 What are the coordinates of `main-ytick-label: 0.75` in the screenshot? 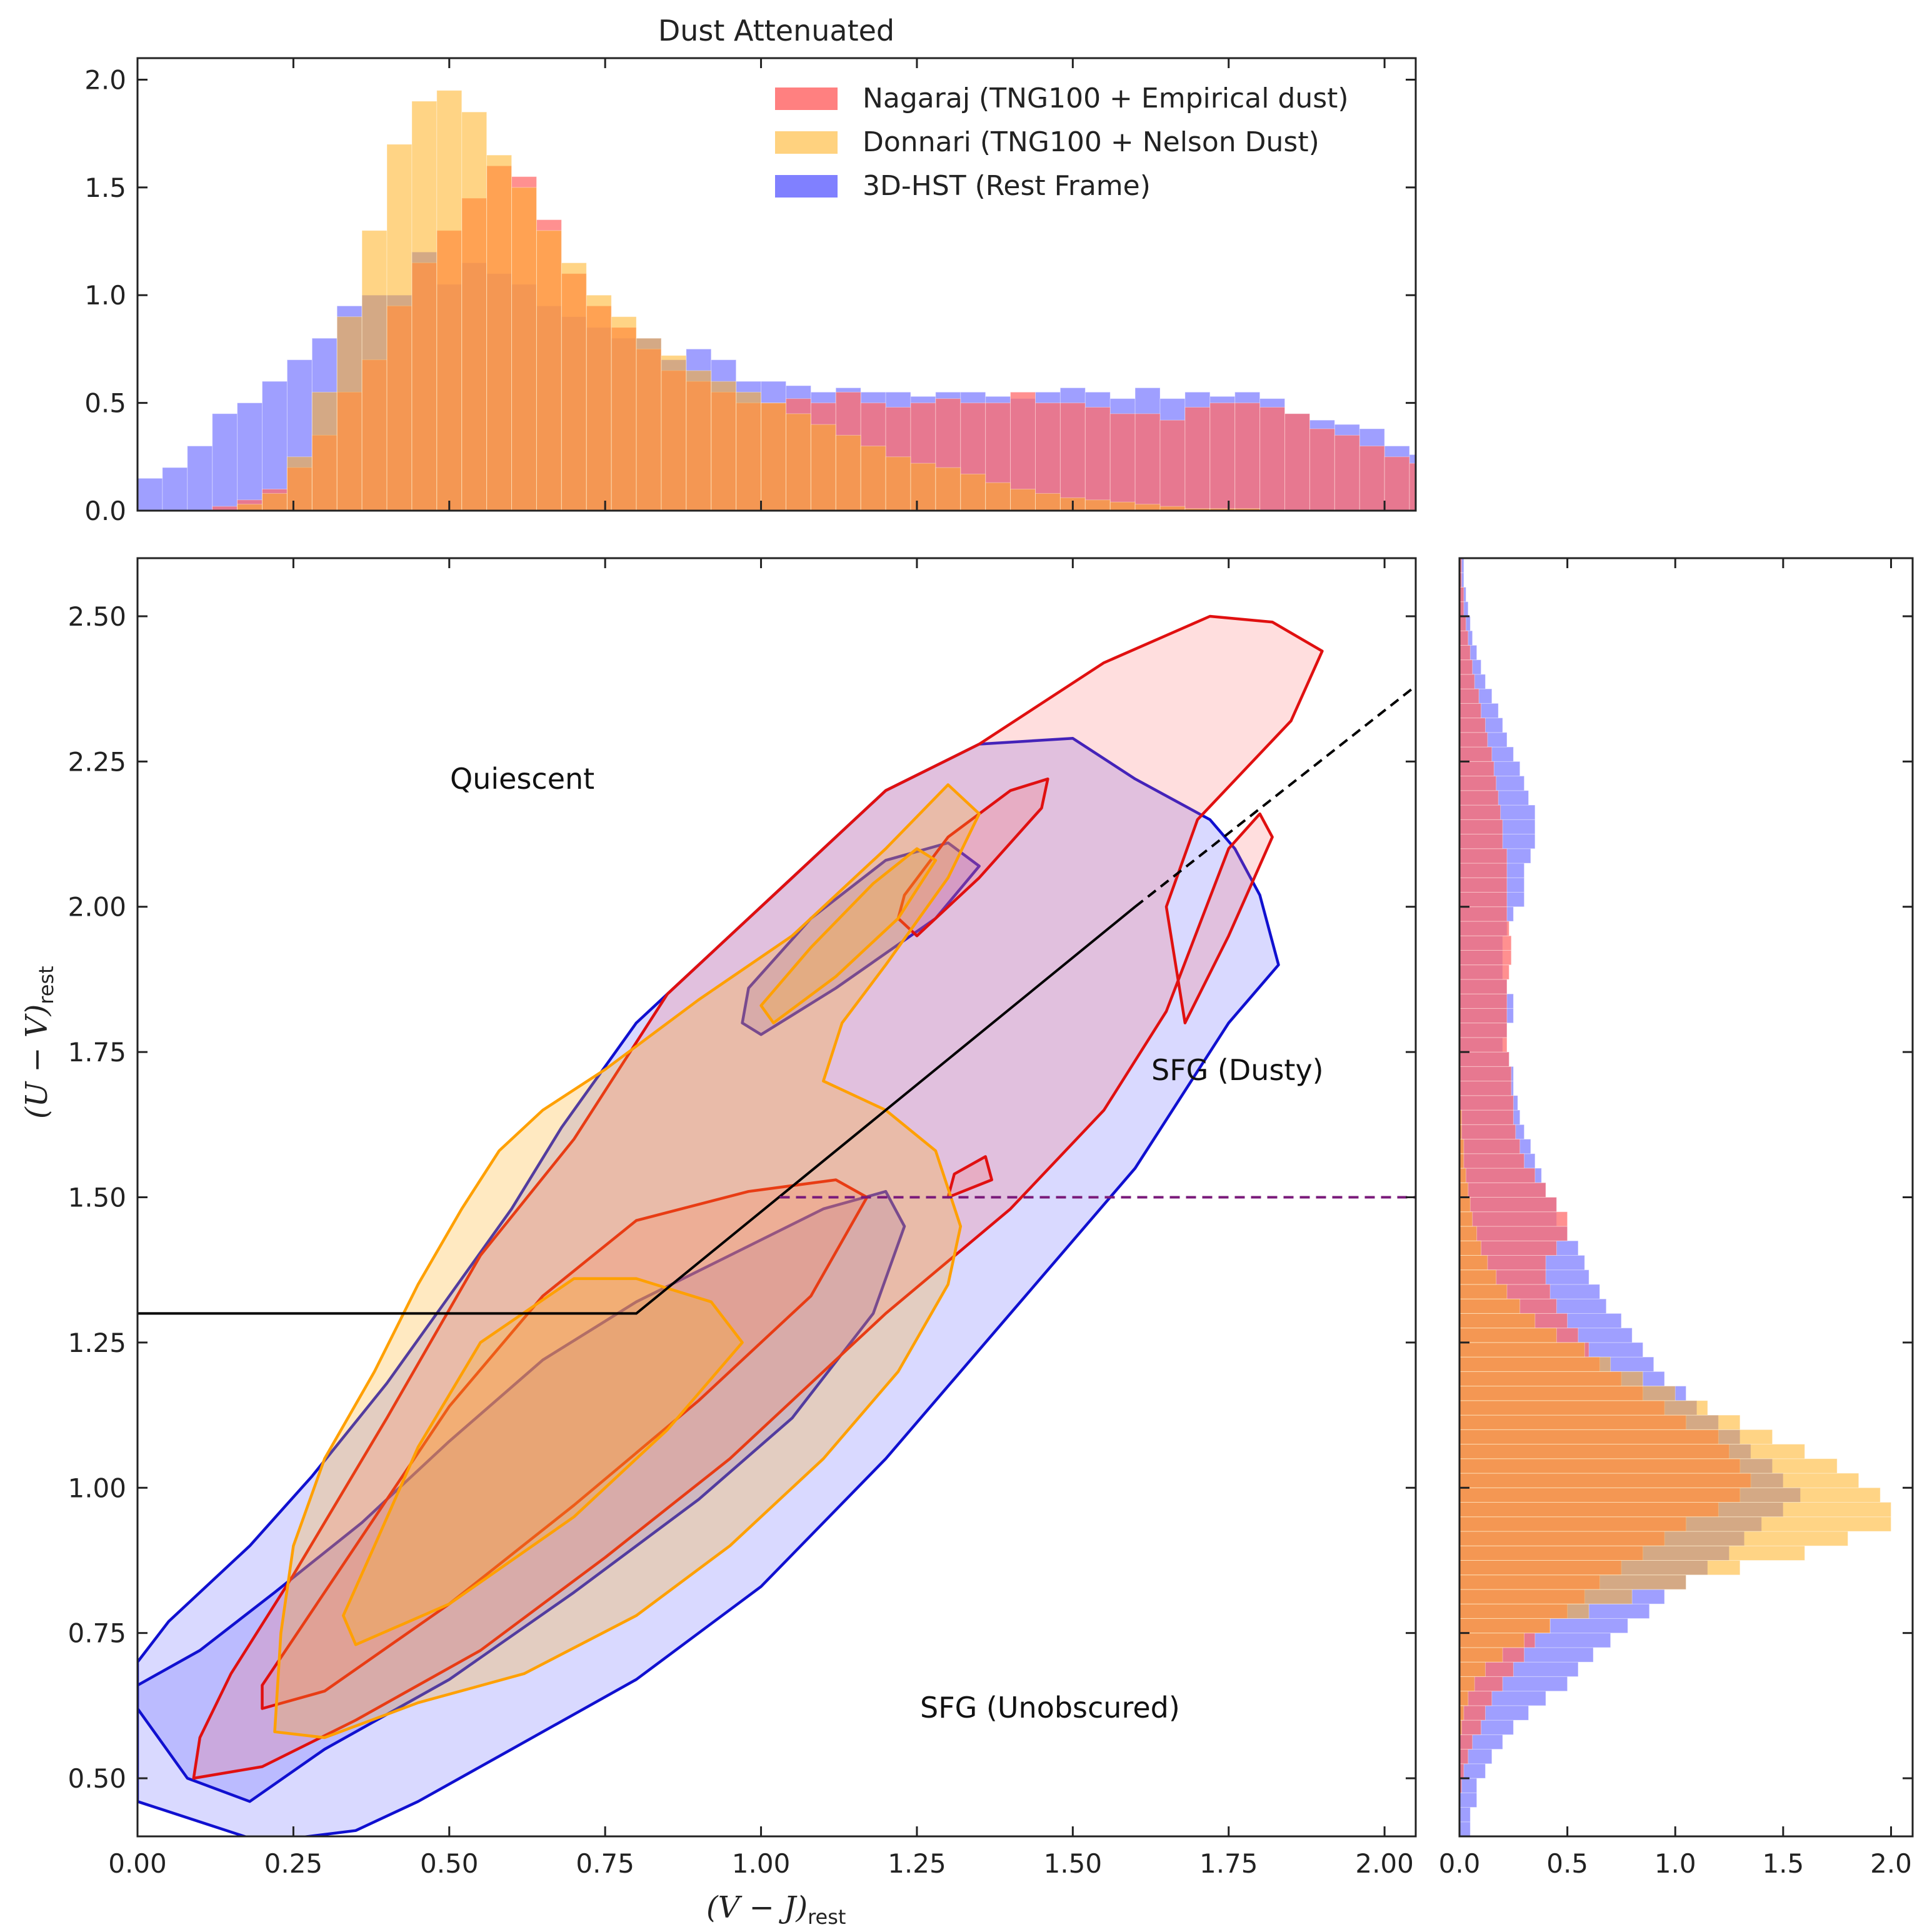 It's located at (97, 1633).